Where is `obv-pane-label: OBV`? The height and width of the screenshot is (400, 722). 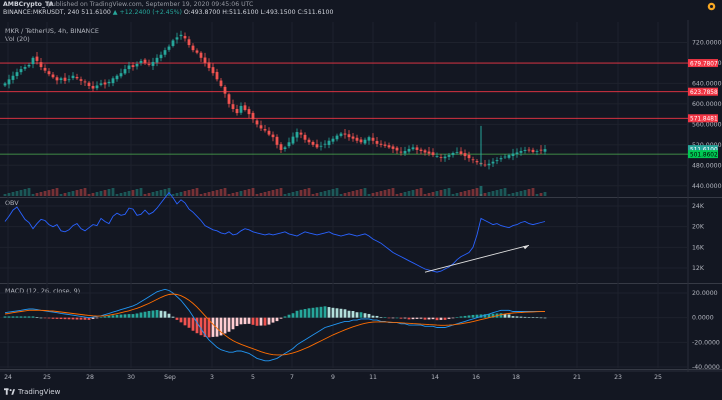 obv-pane-label: OBV is located at coordinates (12, 203).